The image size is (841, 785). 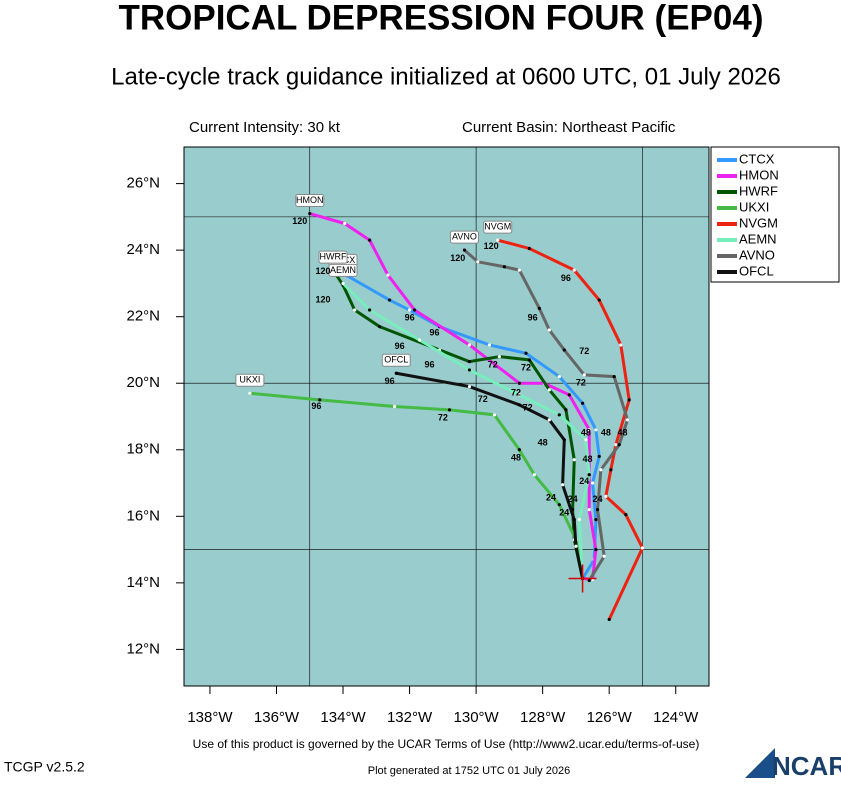 I want to click on x-tick-label: 124°W, so click(x=676, y=717).